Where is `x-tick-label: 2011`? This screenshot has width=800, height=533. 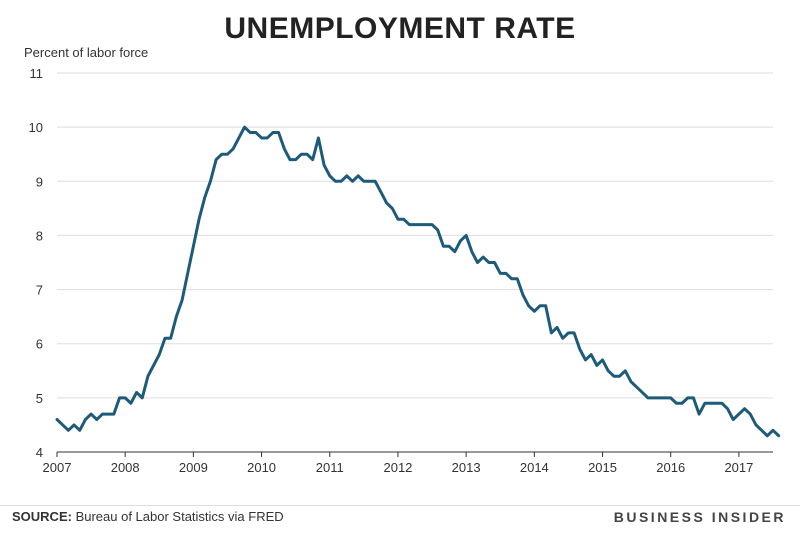 x-tick-label: 2011 is located at coordinates (330, 467).